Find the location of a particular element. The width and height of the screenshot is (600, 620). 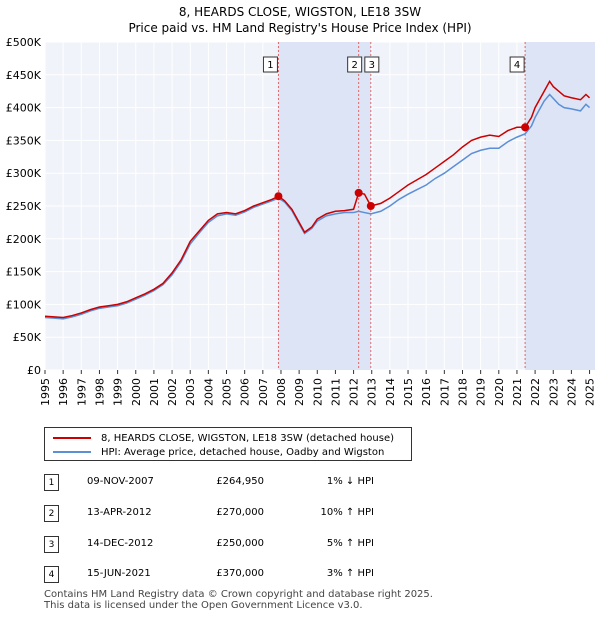

x-tick-label: 2025 is located at coordinates (590, 392).